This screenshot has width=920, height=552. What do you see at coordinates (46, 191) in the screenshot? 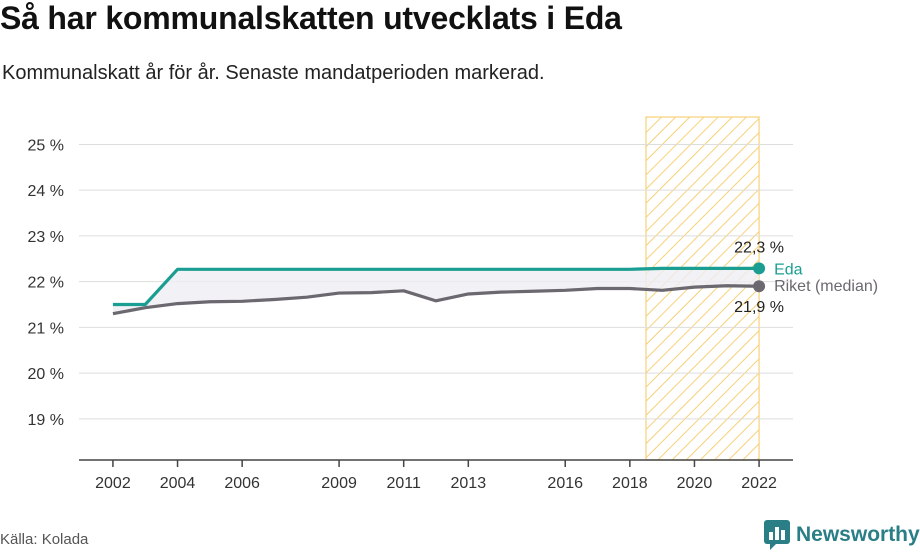
I see `y-tick-label: 24 %` at bounding box center [46, 191].